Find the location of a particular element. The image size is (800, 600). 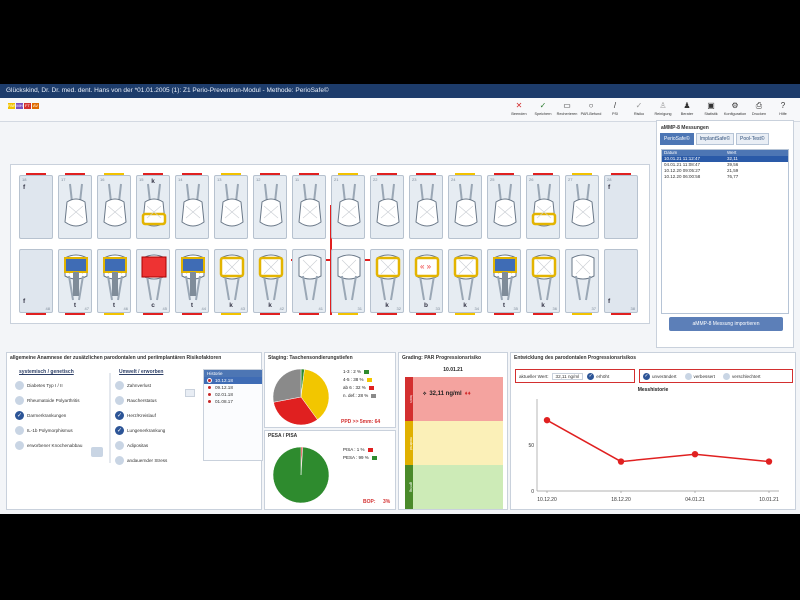

tooth-44: 44 t is located at coordinates (192, 282).